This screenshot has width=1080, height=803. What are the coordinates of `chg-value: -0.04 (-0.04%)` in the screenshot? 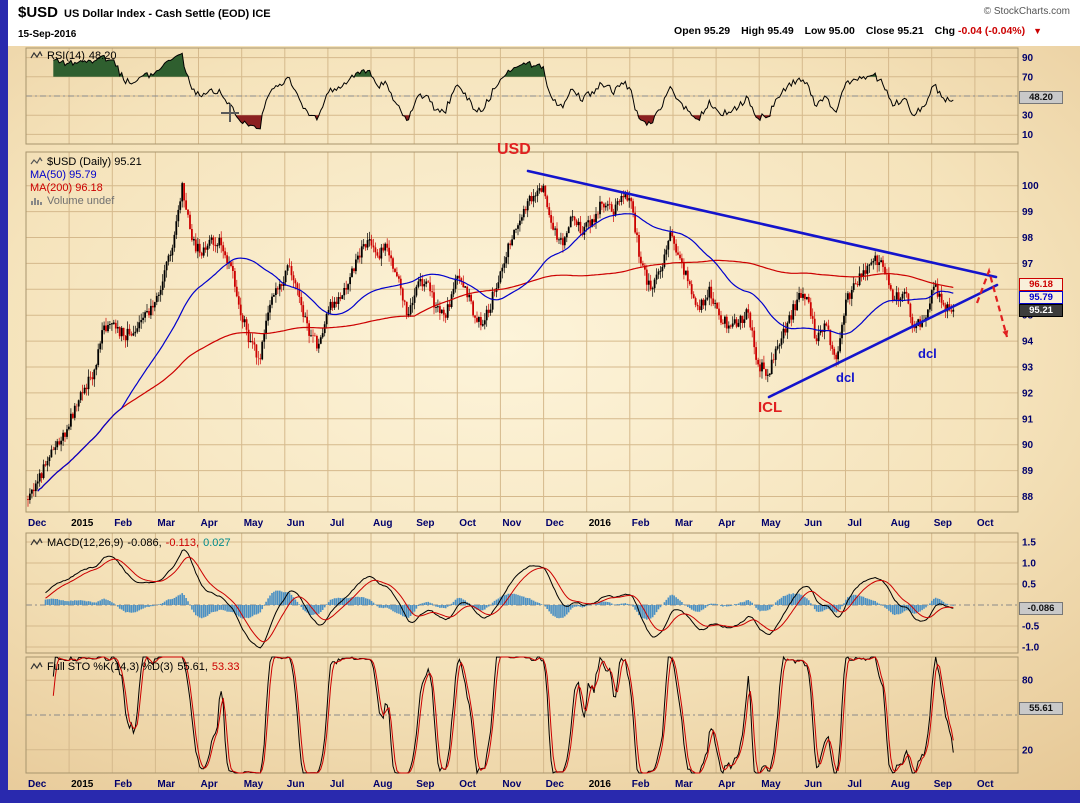 It's located at (992, 31).